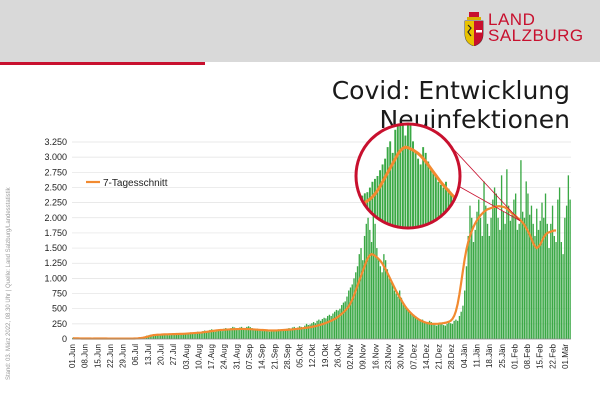 The image size is (600, 400). I want to click on x-tick-label: 23.Nov, so click(388, 356).